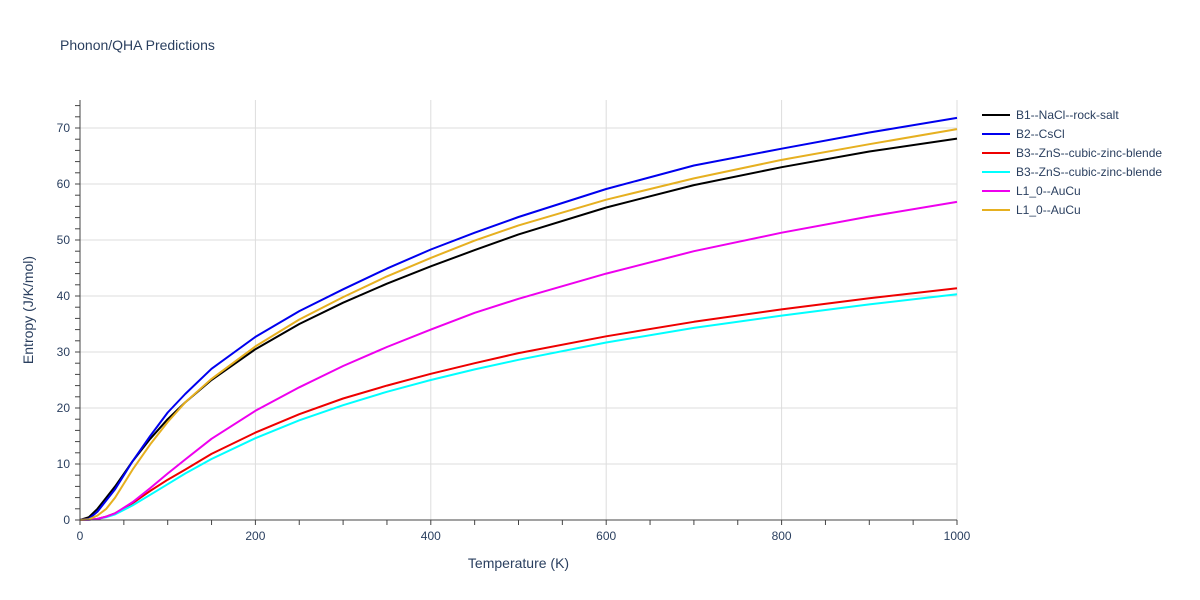  I want to click on y-tick-label: 40, so click(64, 296).